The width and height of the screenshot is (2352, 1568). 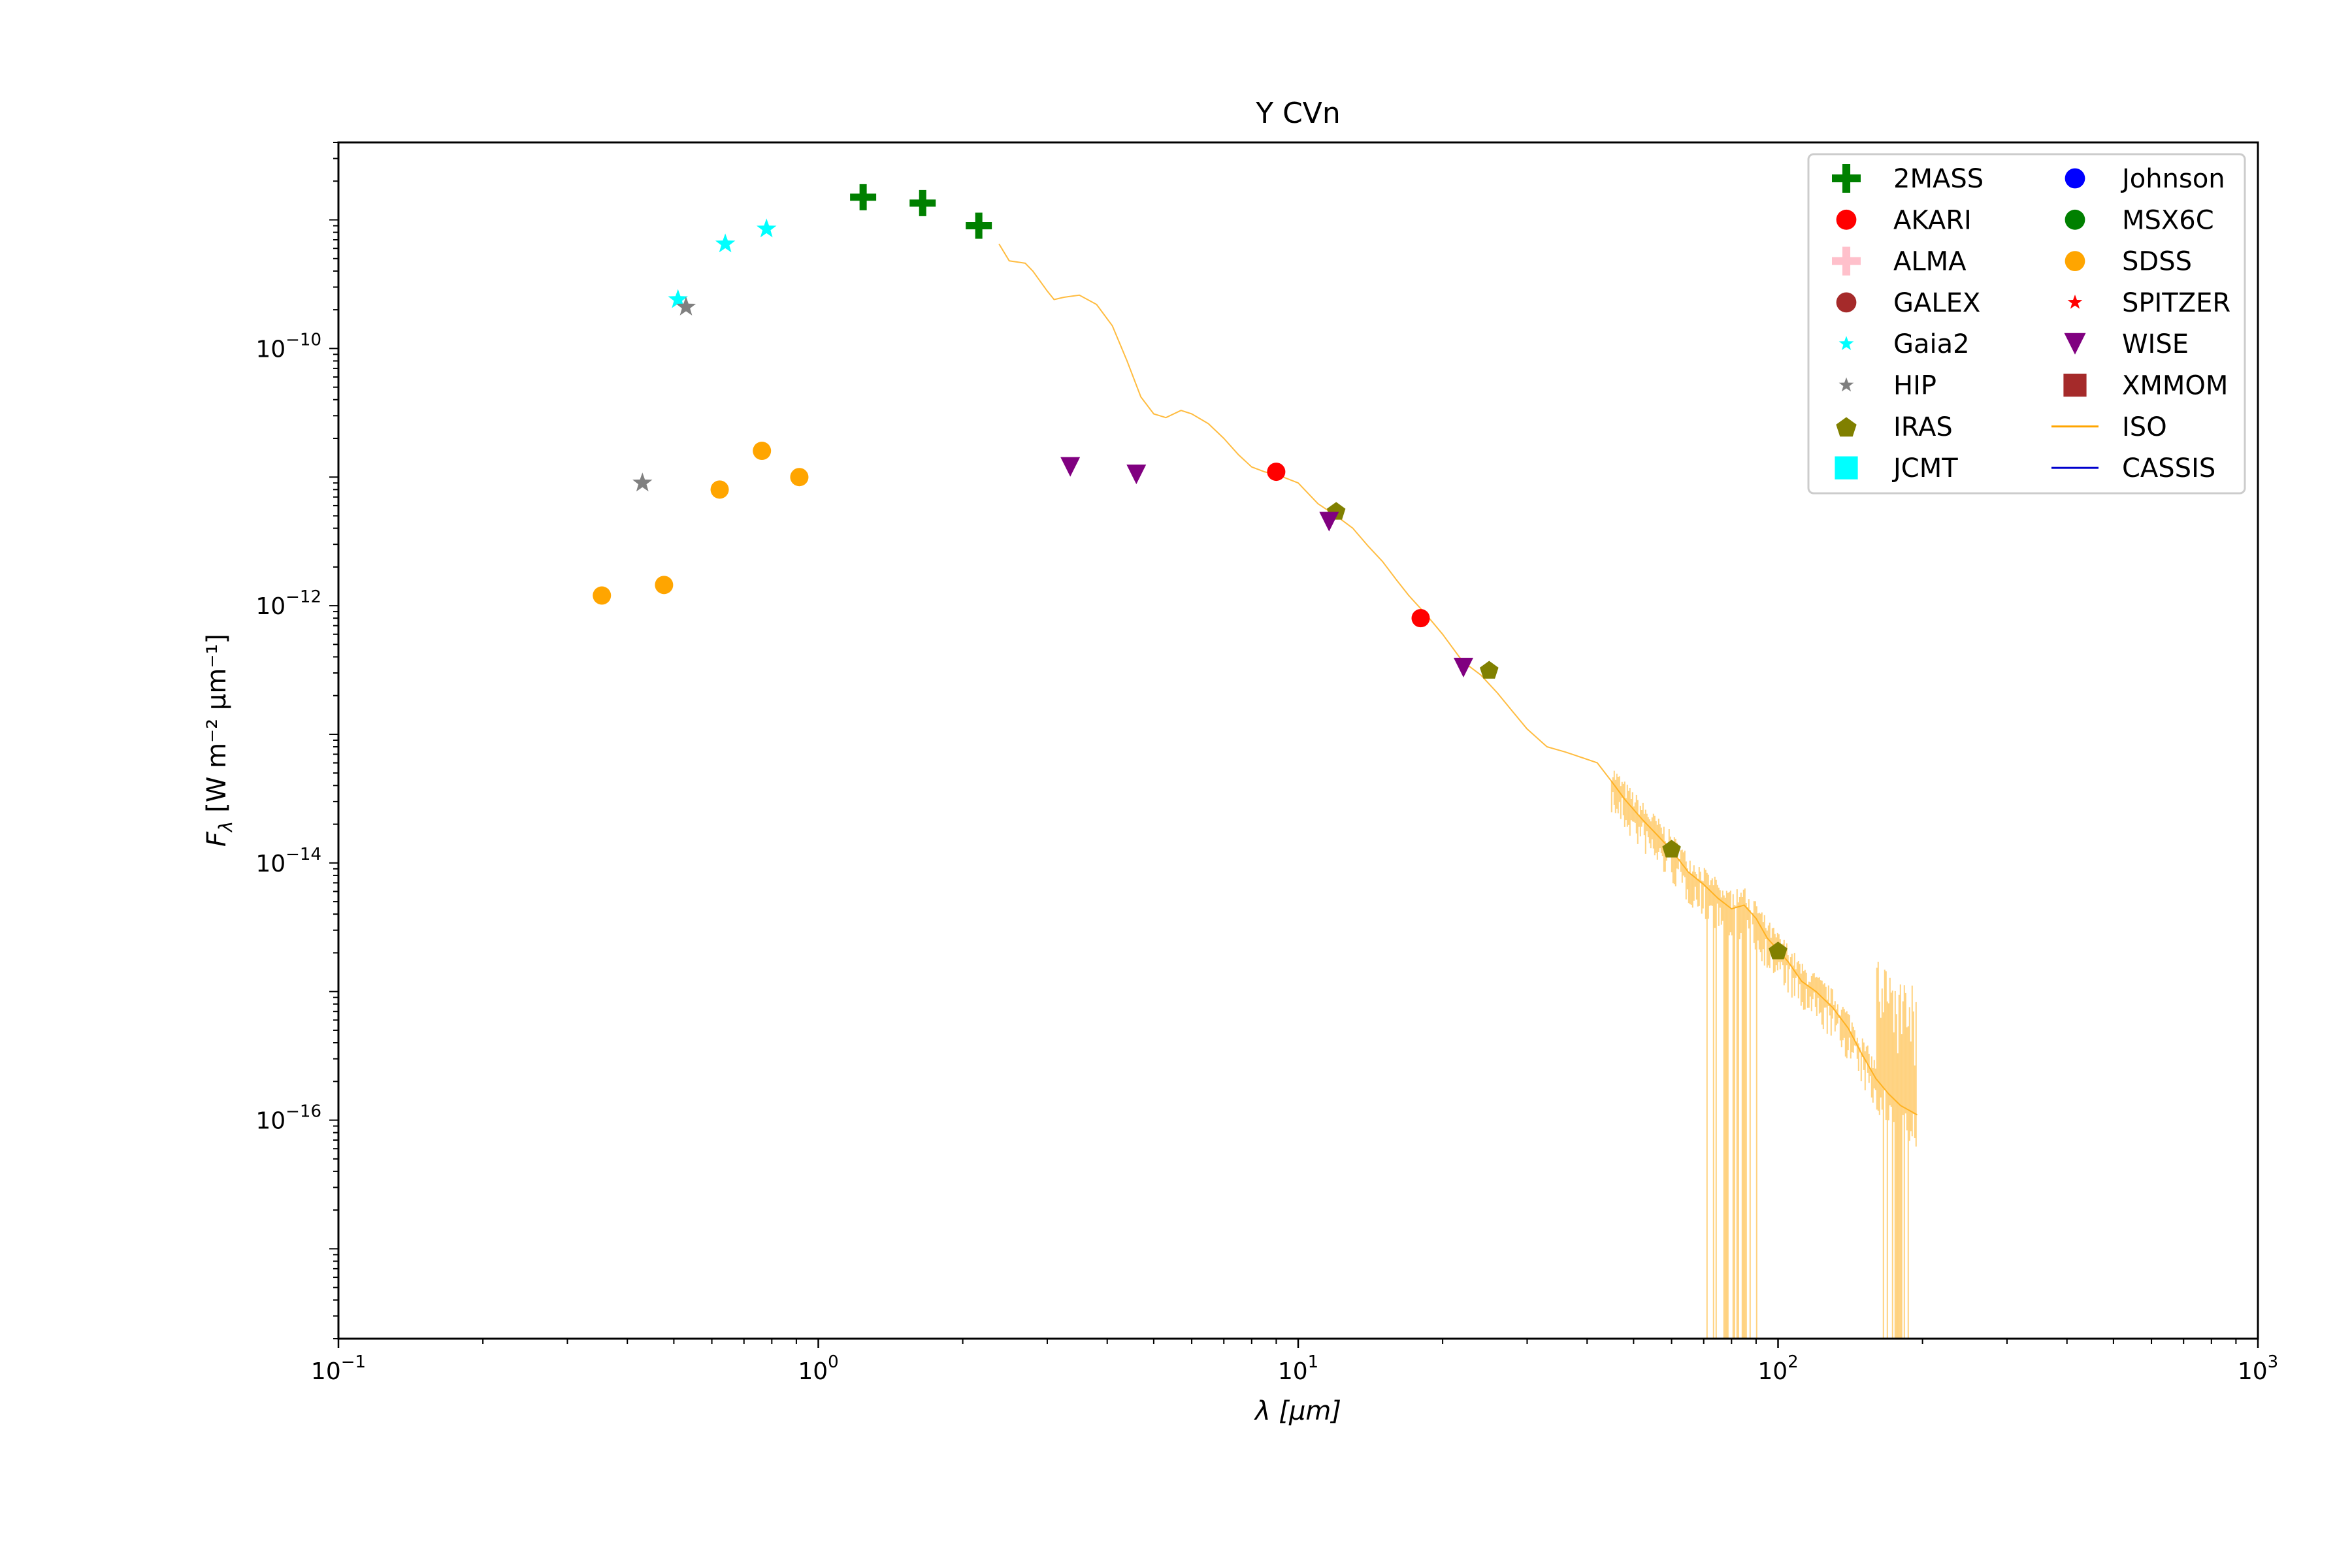 I want to click on legend-box, so click(x=2026, y=324).